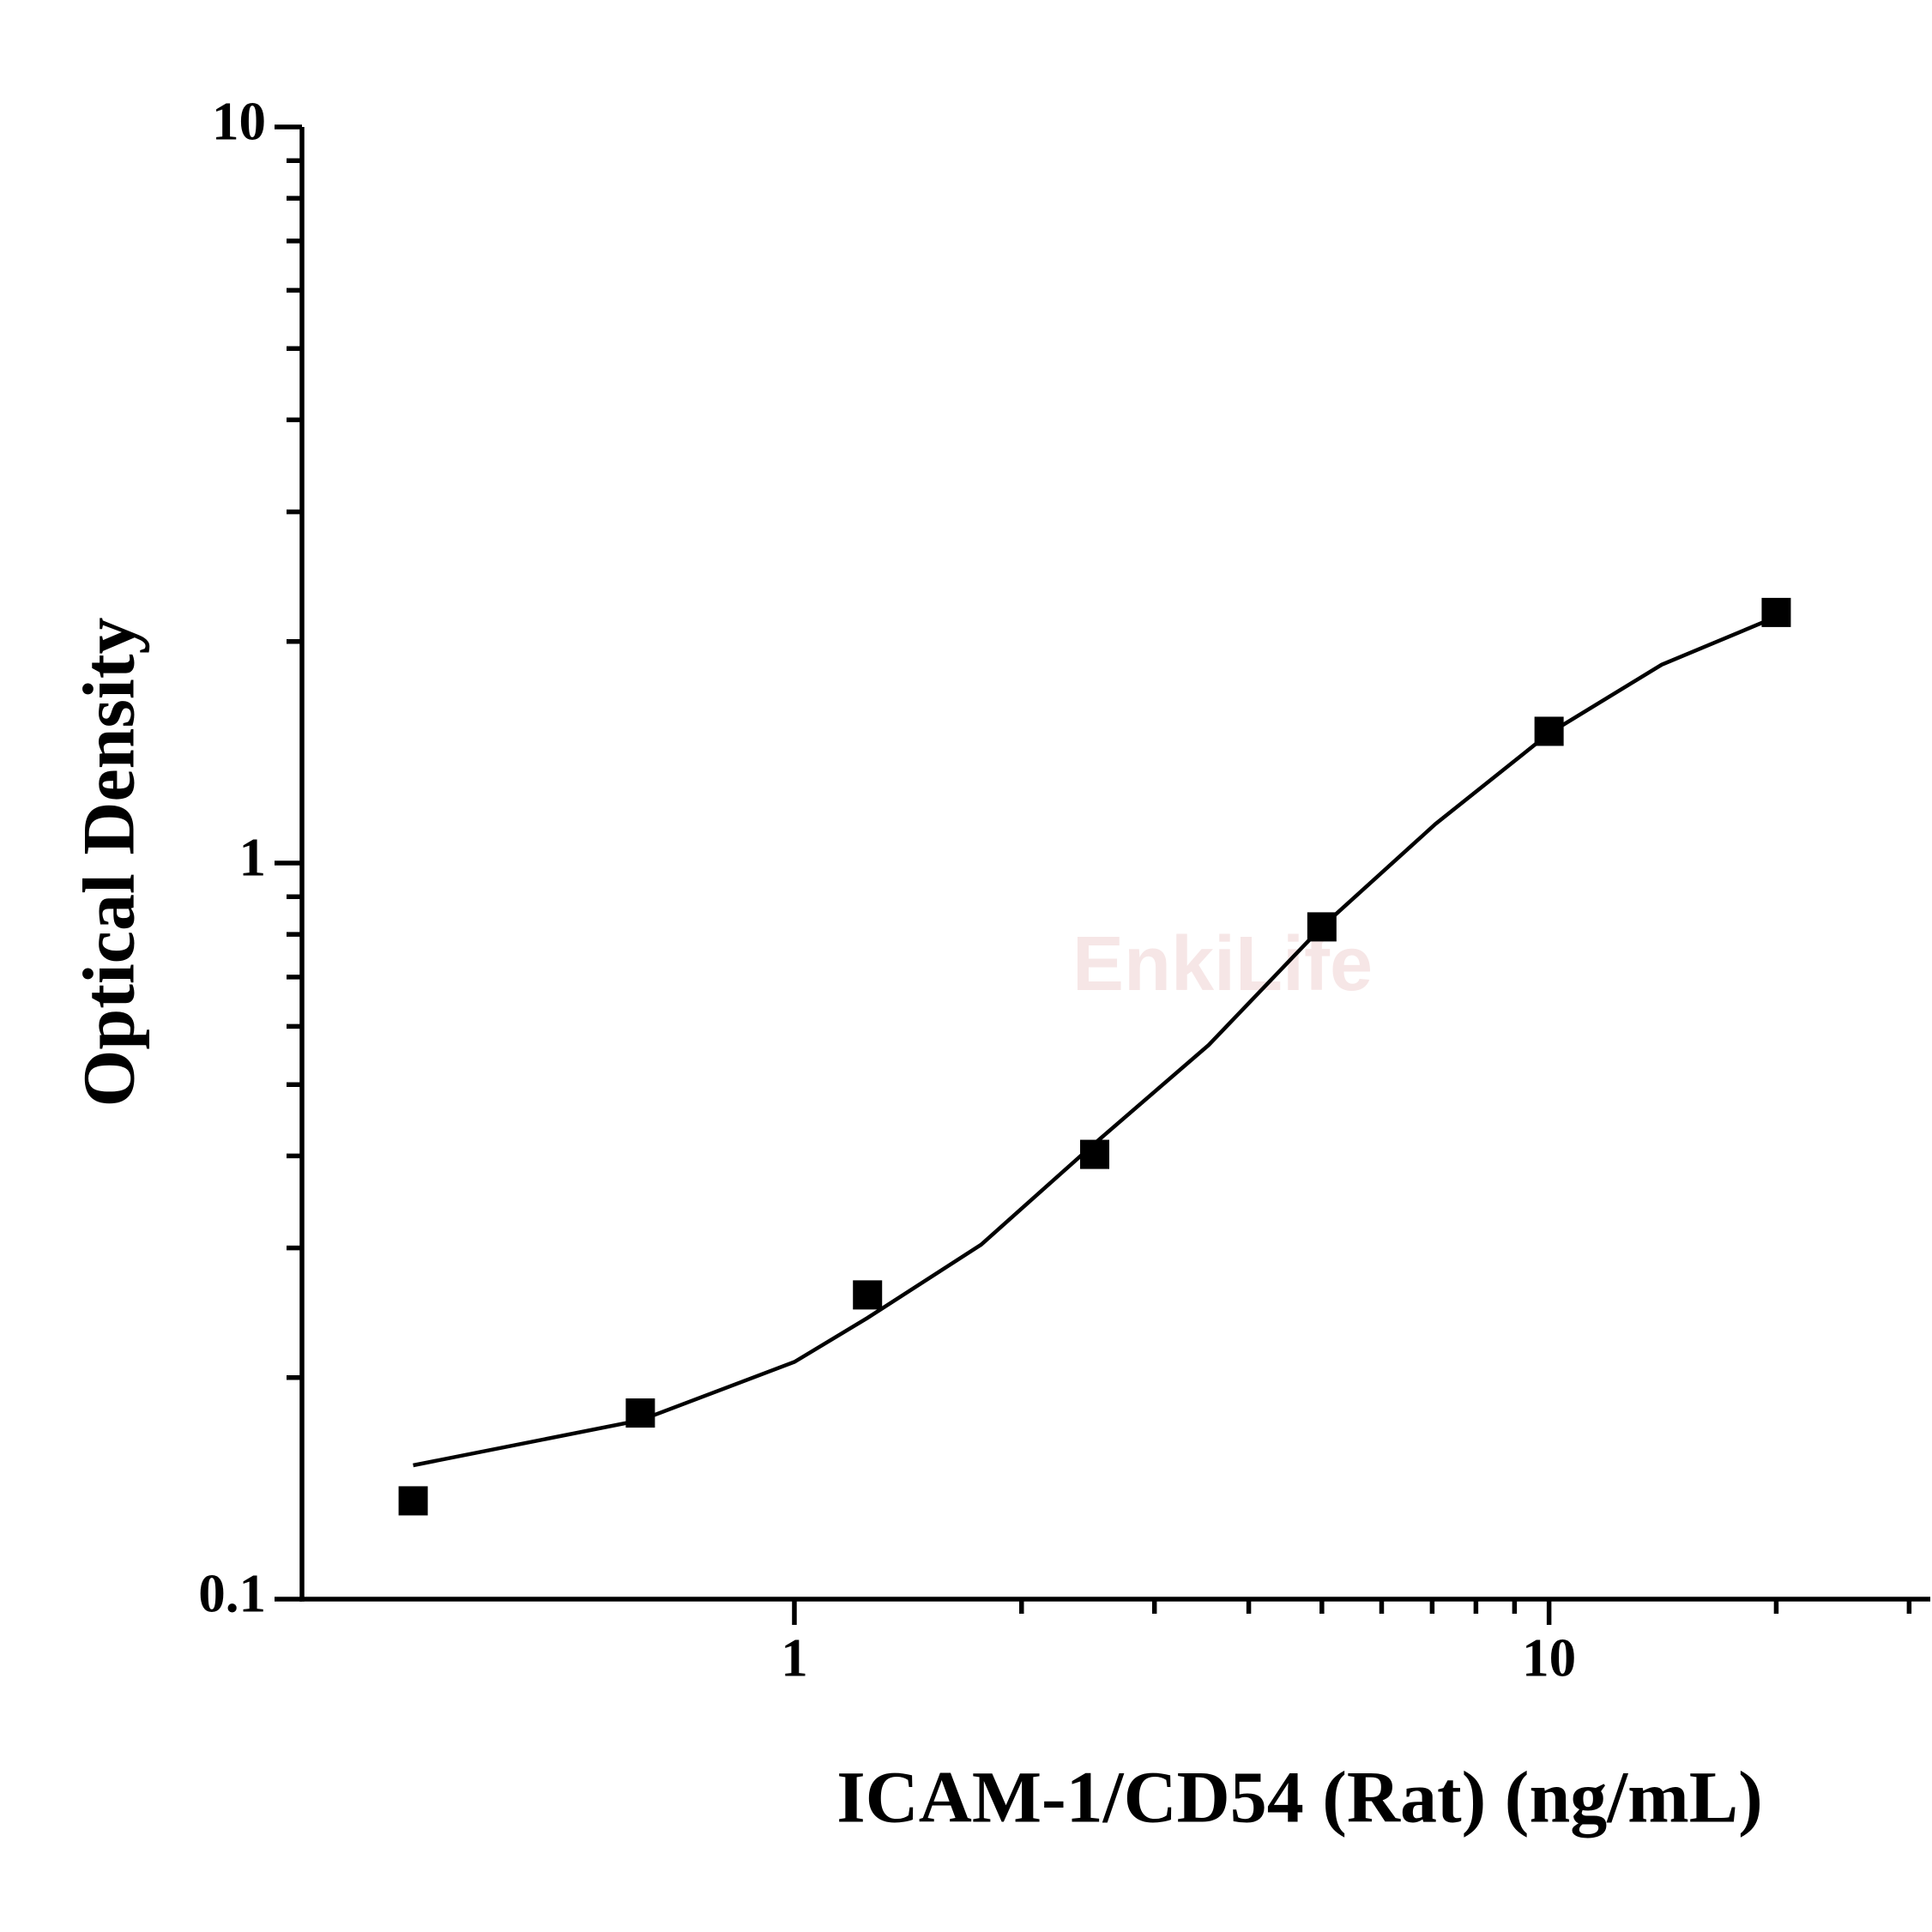 This screenshot has height=1932, width=1932. What do you see at coordinates (1299, 1797) in the screenshot?
I see `x-axis-title: ICAM-1/CD54 (Rat) (ng/mL)` at bounding box center [1299, 1797].